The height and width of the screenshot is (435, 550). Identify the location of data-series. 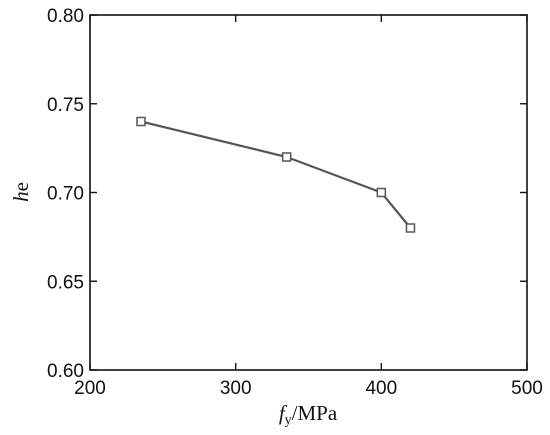
(276, 174).